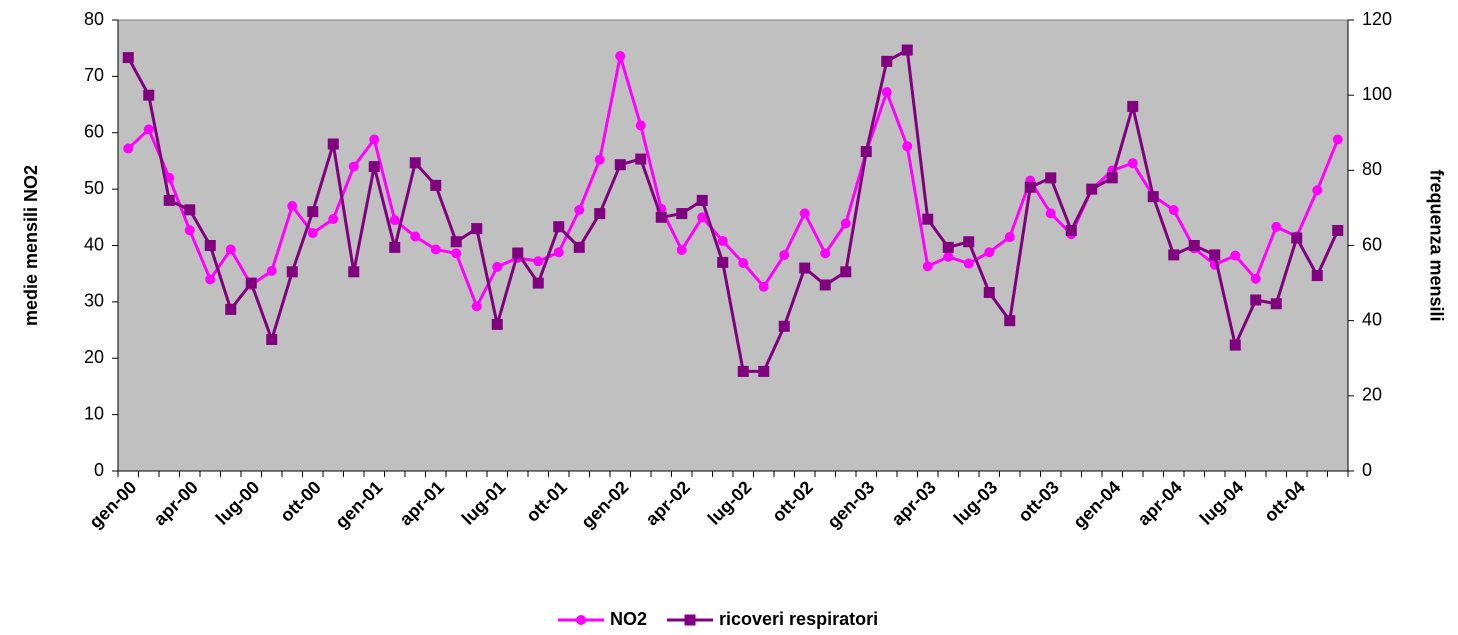  Describe the element at coordinates (1038, 501) in the screenshot. I see `x-tick-label: ott-03` at that location.